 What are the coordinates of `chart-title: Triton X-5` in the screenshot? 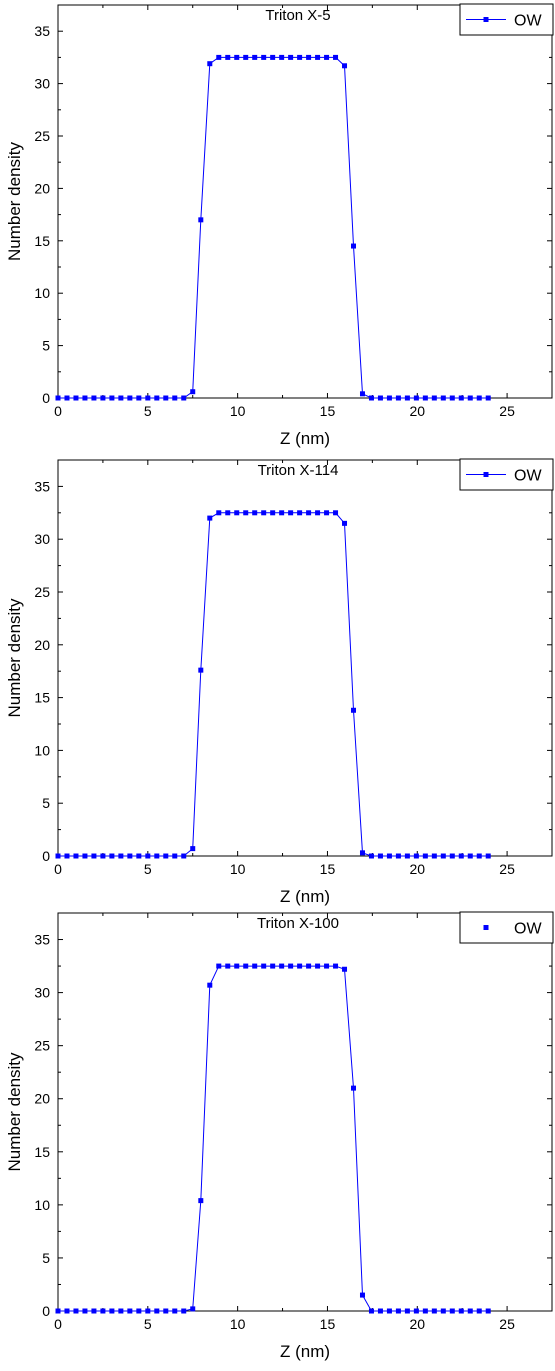 It's located at (297, 15).